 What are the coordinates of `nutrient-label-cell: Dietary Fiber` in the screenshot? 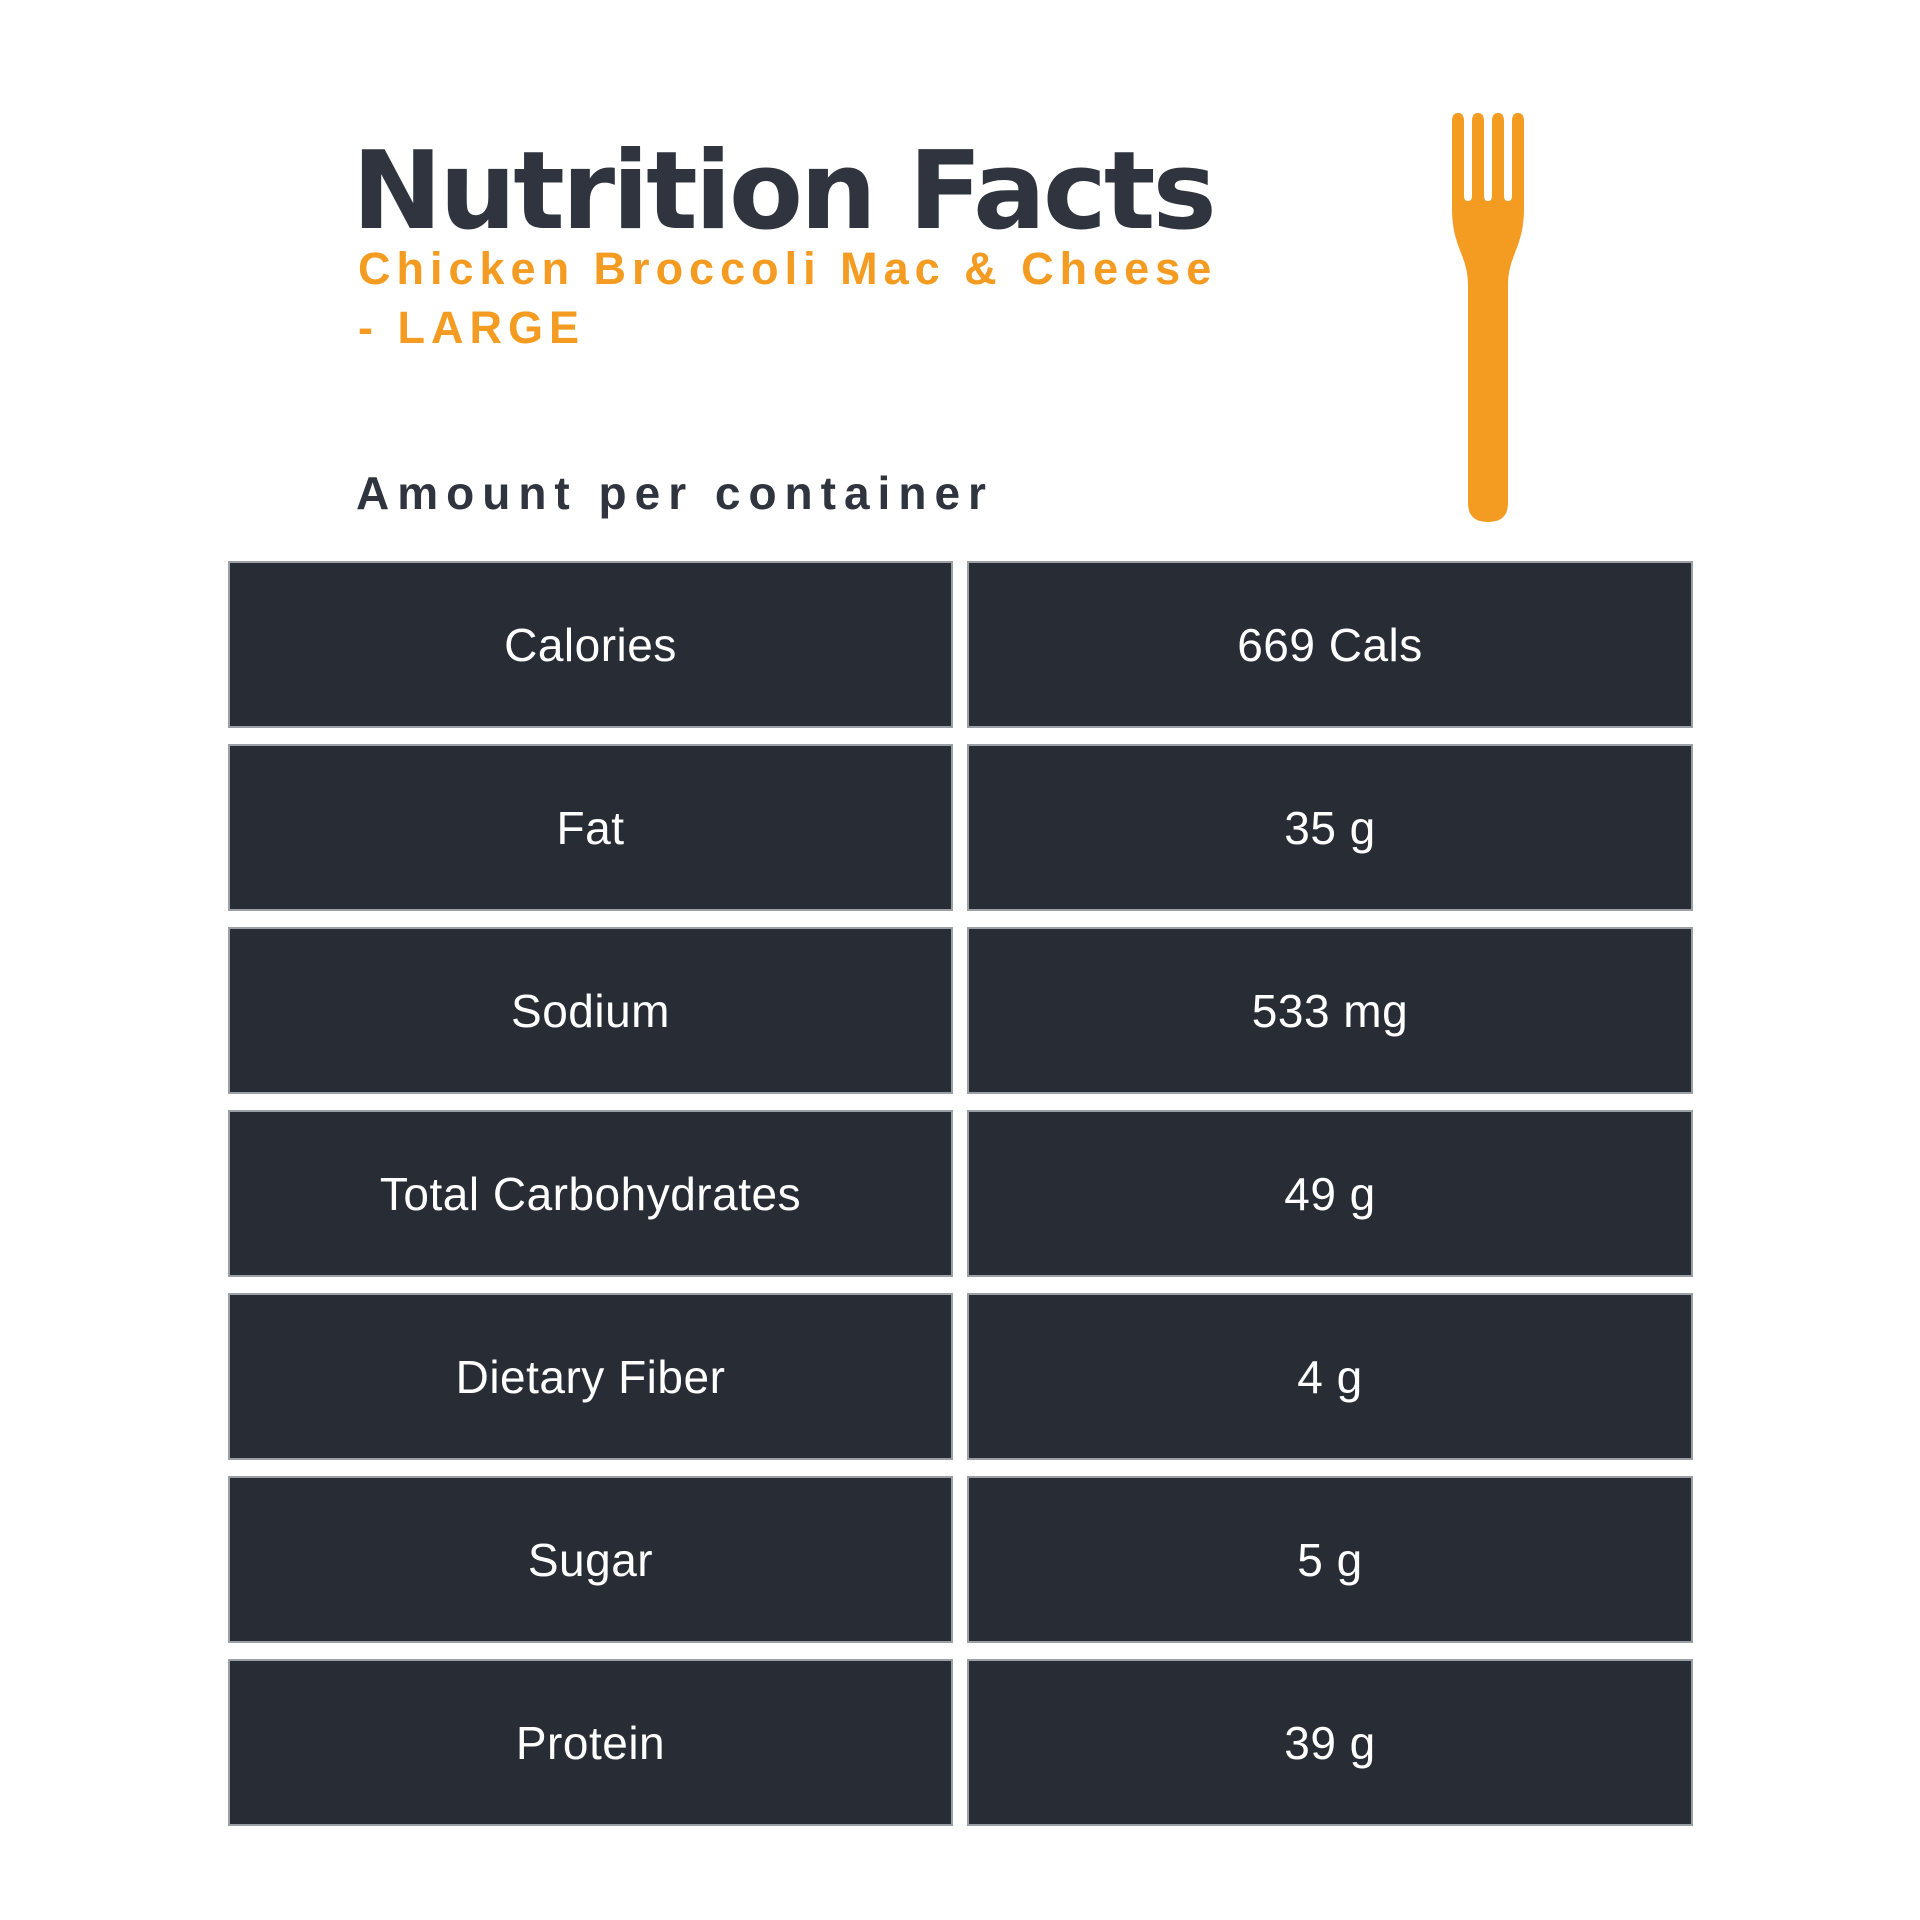 It's located at (590, 1376).